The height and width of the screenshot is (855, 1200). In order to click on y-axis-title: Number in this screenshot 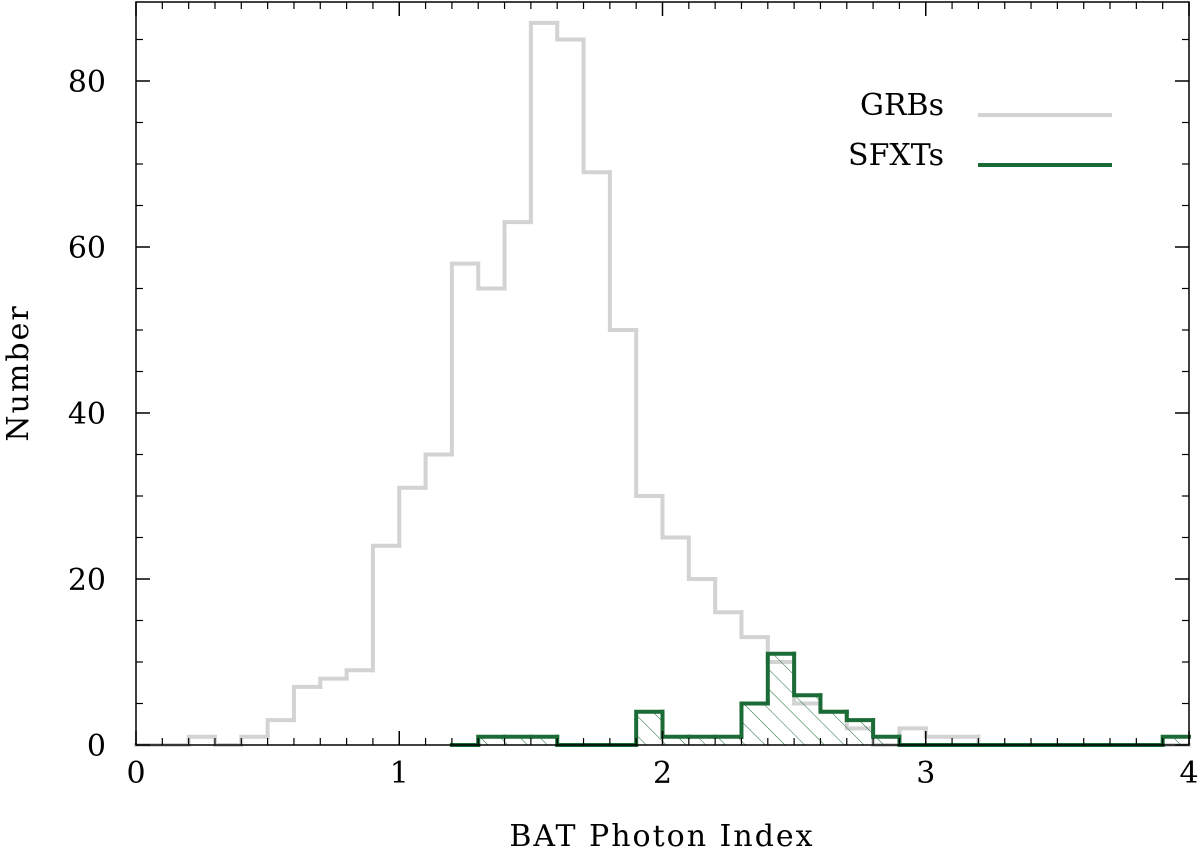, I will do `click(18, 372)`.